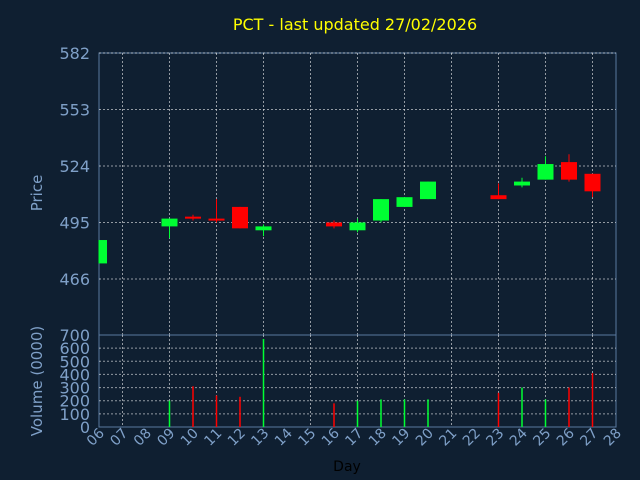 The height and width of the screenshot is (480, 640). What do you see at coordinates (613, 438) in the screenshot?
I see `x-tick-label: 28` at bounding box center [613, 438].